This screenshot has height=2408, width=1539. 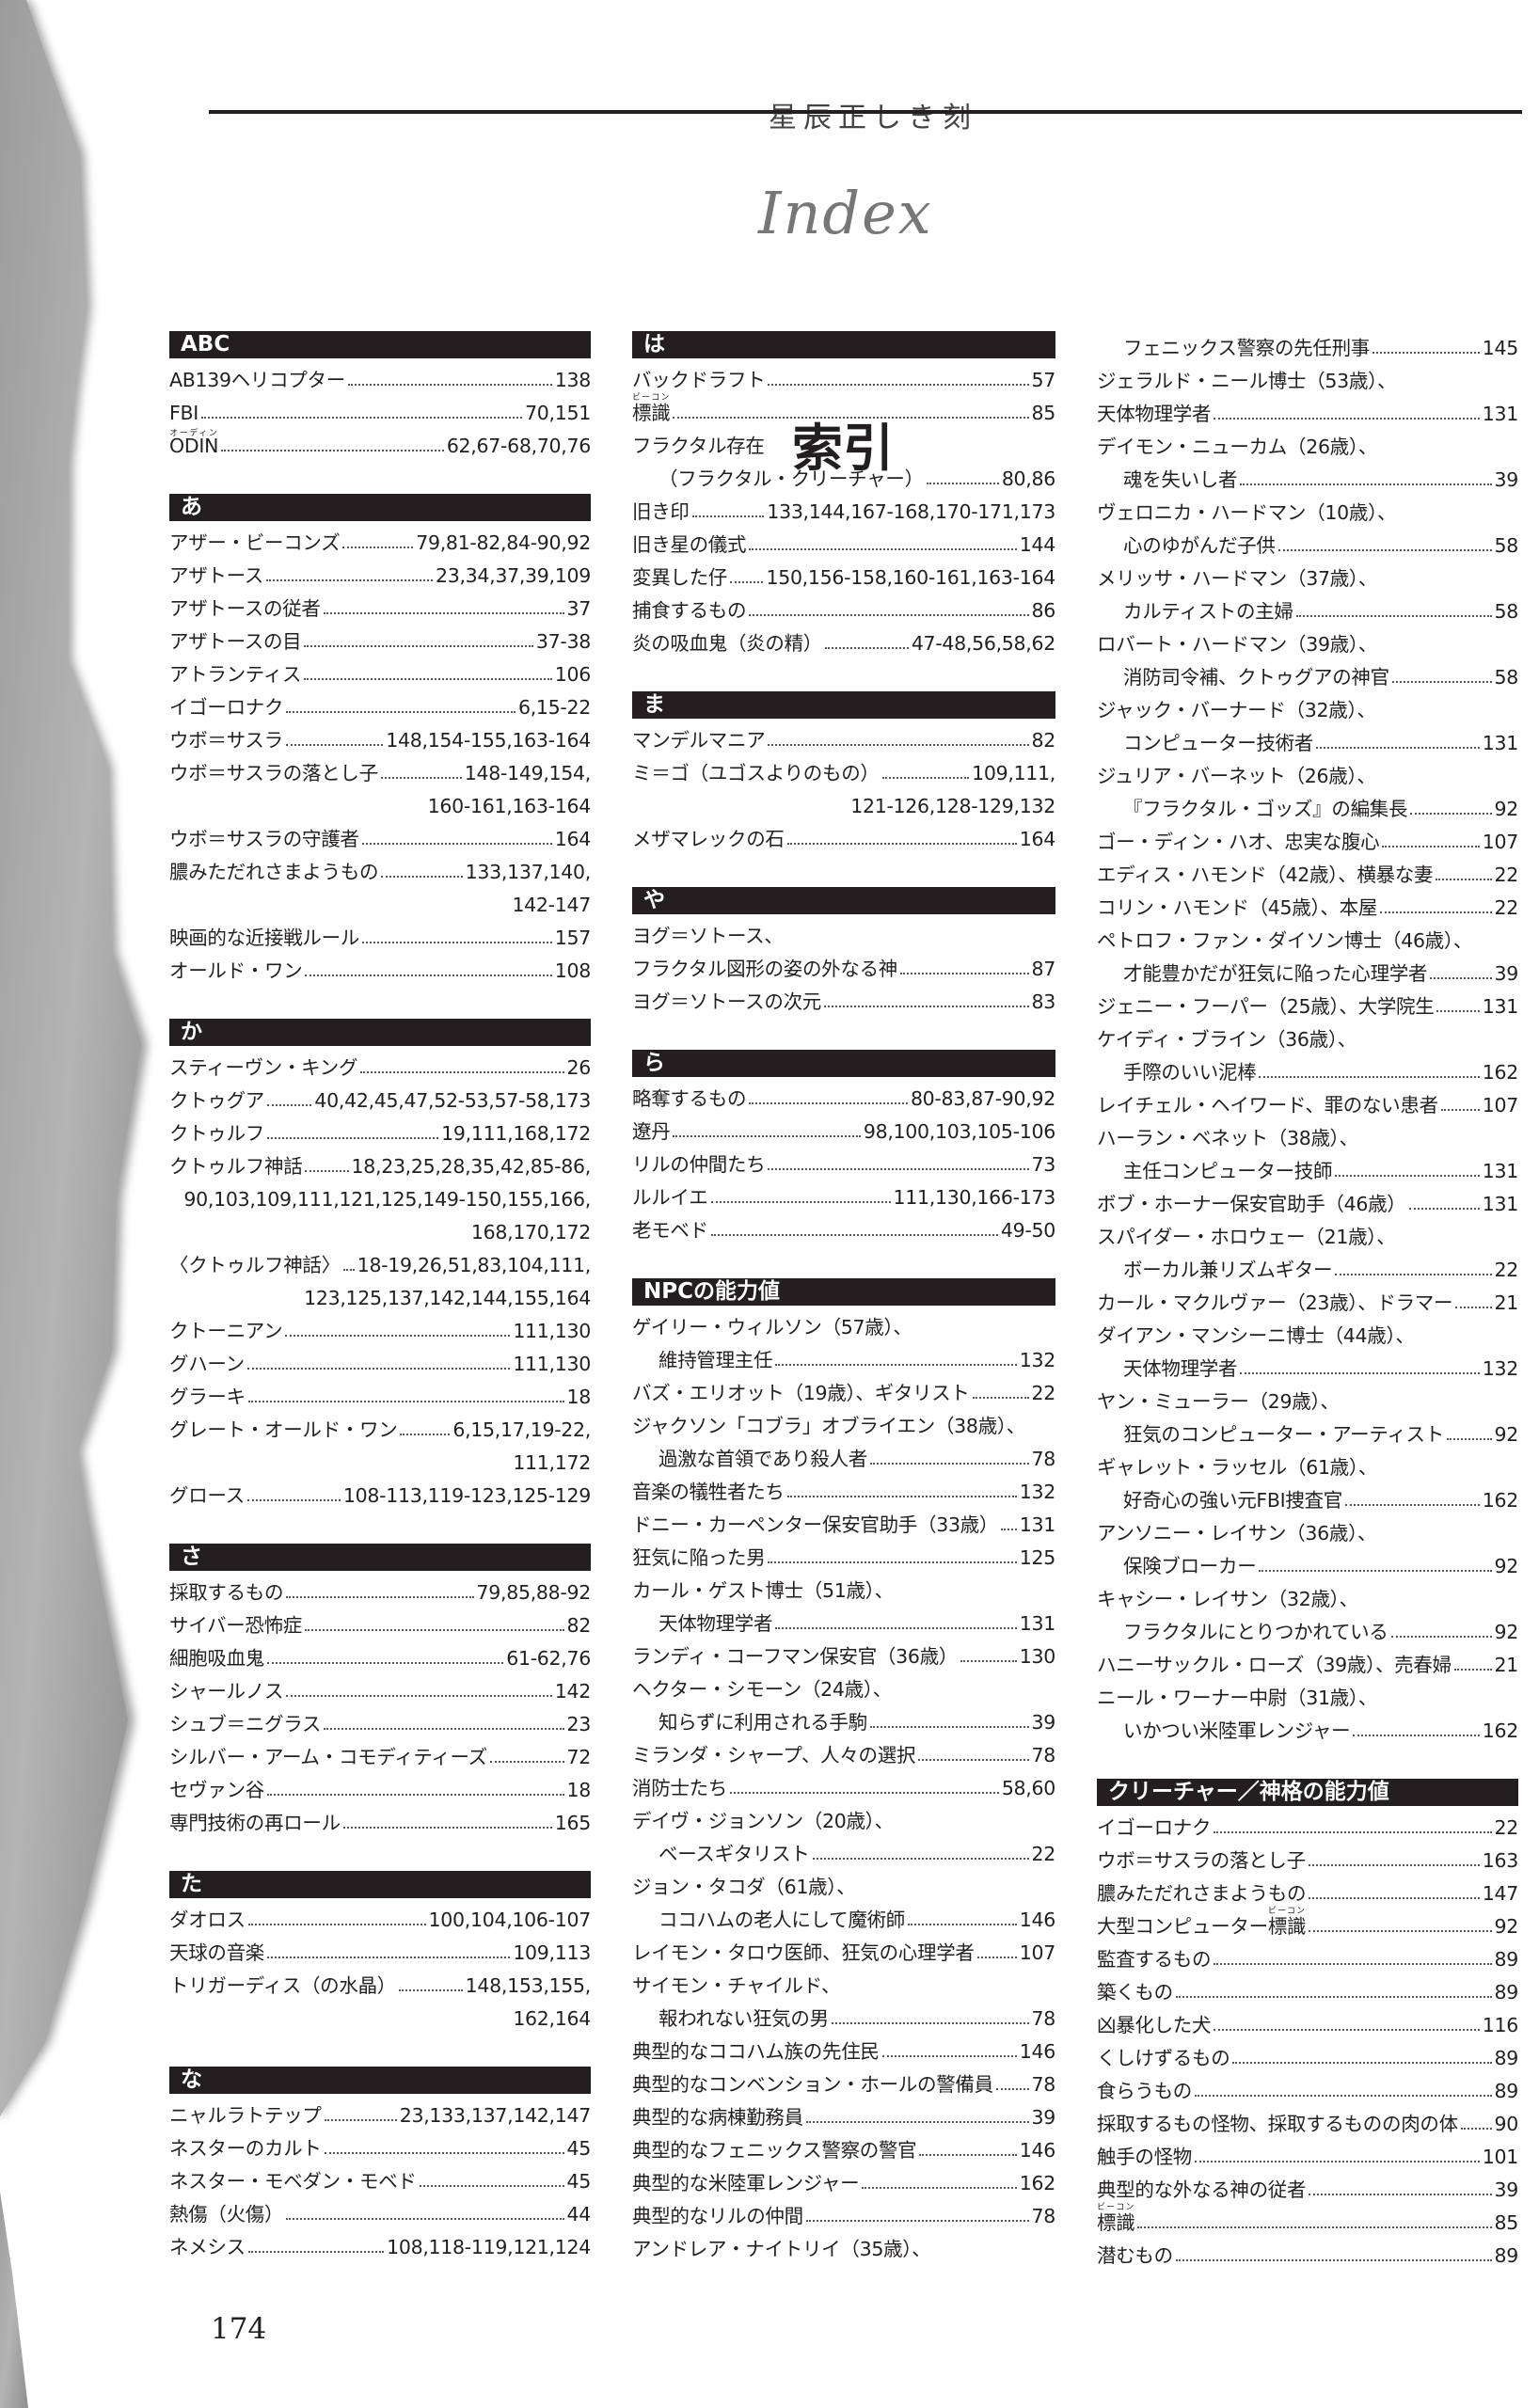 I want to click on entry-term: ミ＝ゴ（ユゴスよりのもの）, so click(x=756, y=773).